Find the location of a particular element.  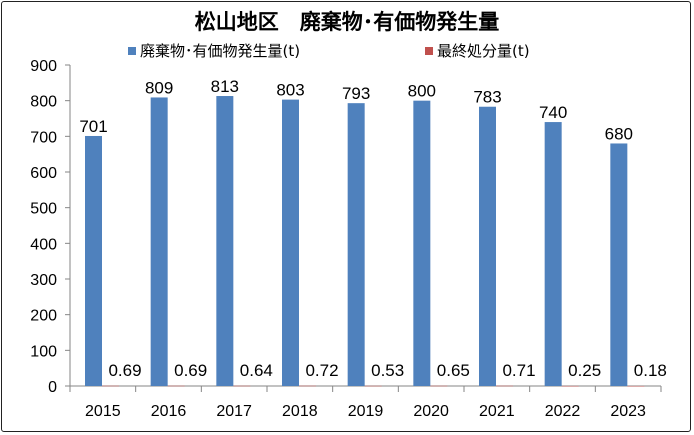

legend-item-disposal: 最終処分量(t) is located at coordinates (477, 50).